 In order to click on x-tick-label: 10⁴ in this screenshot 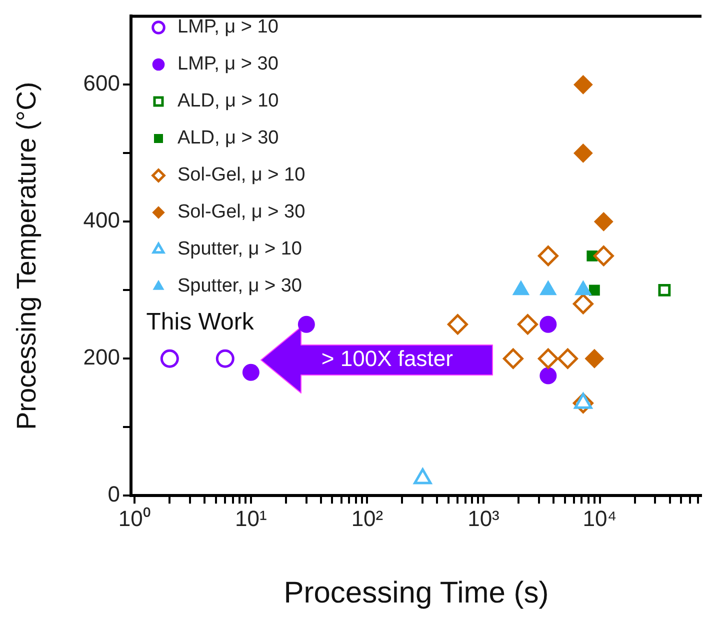, I will do `click(599, 518)`.